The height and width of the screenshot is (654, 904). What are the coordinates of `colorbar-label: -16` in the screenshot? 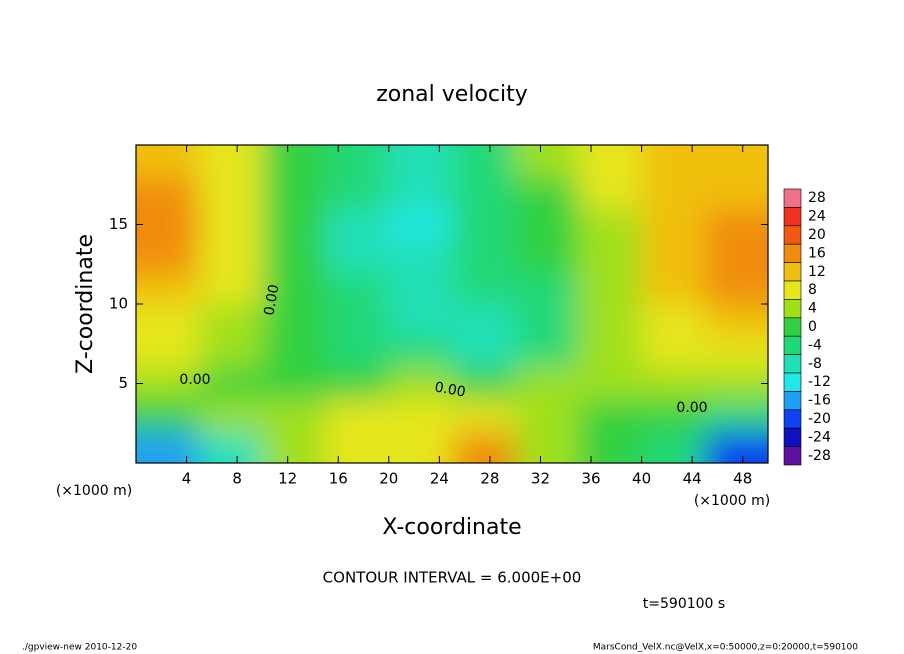 It's located at (819, 401).